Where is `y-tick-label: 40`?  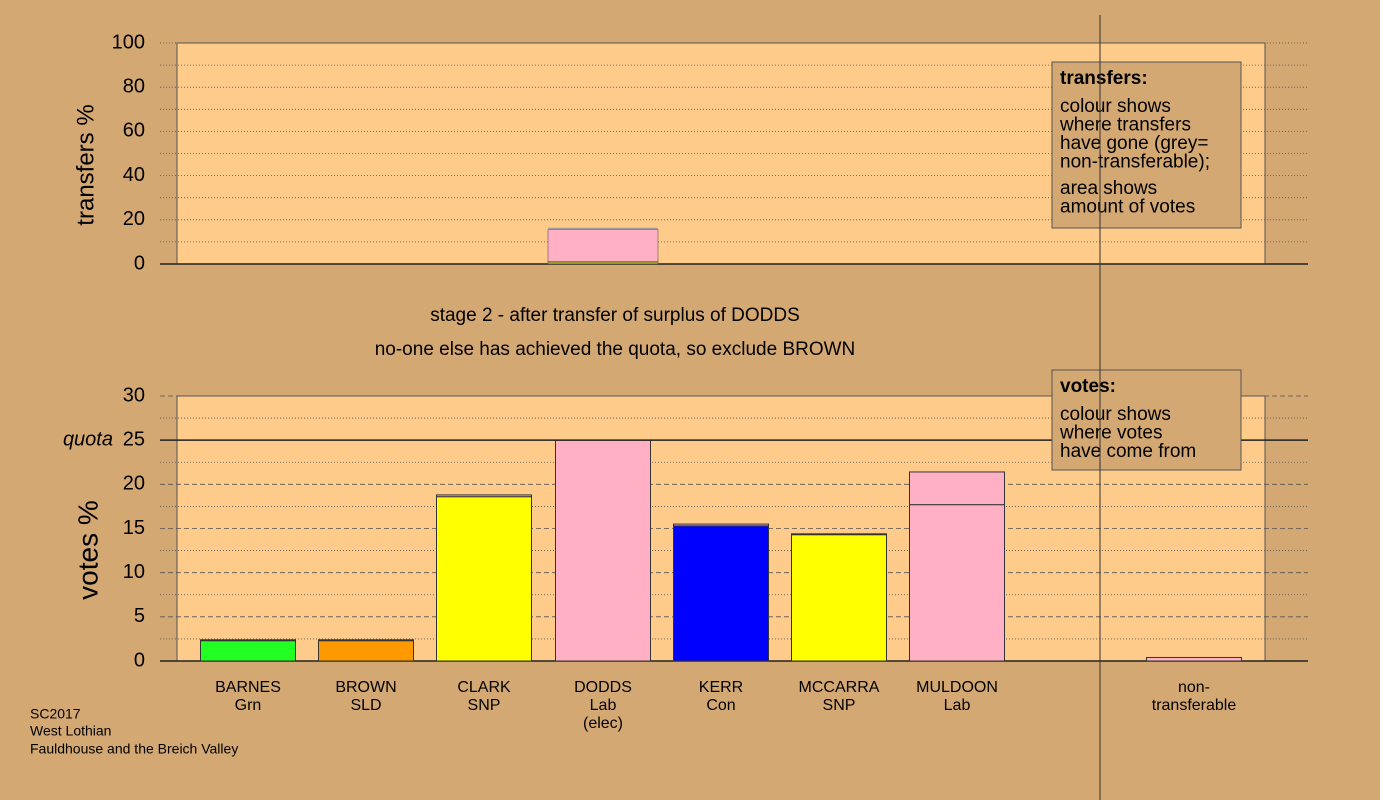
y-tick-label: 40 is located at coordinates (134, 175).